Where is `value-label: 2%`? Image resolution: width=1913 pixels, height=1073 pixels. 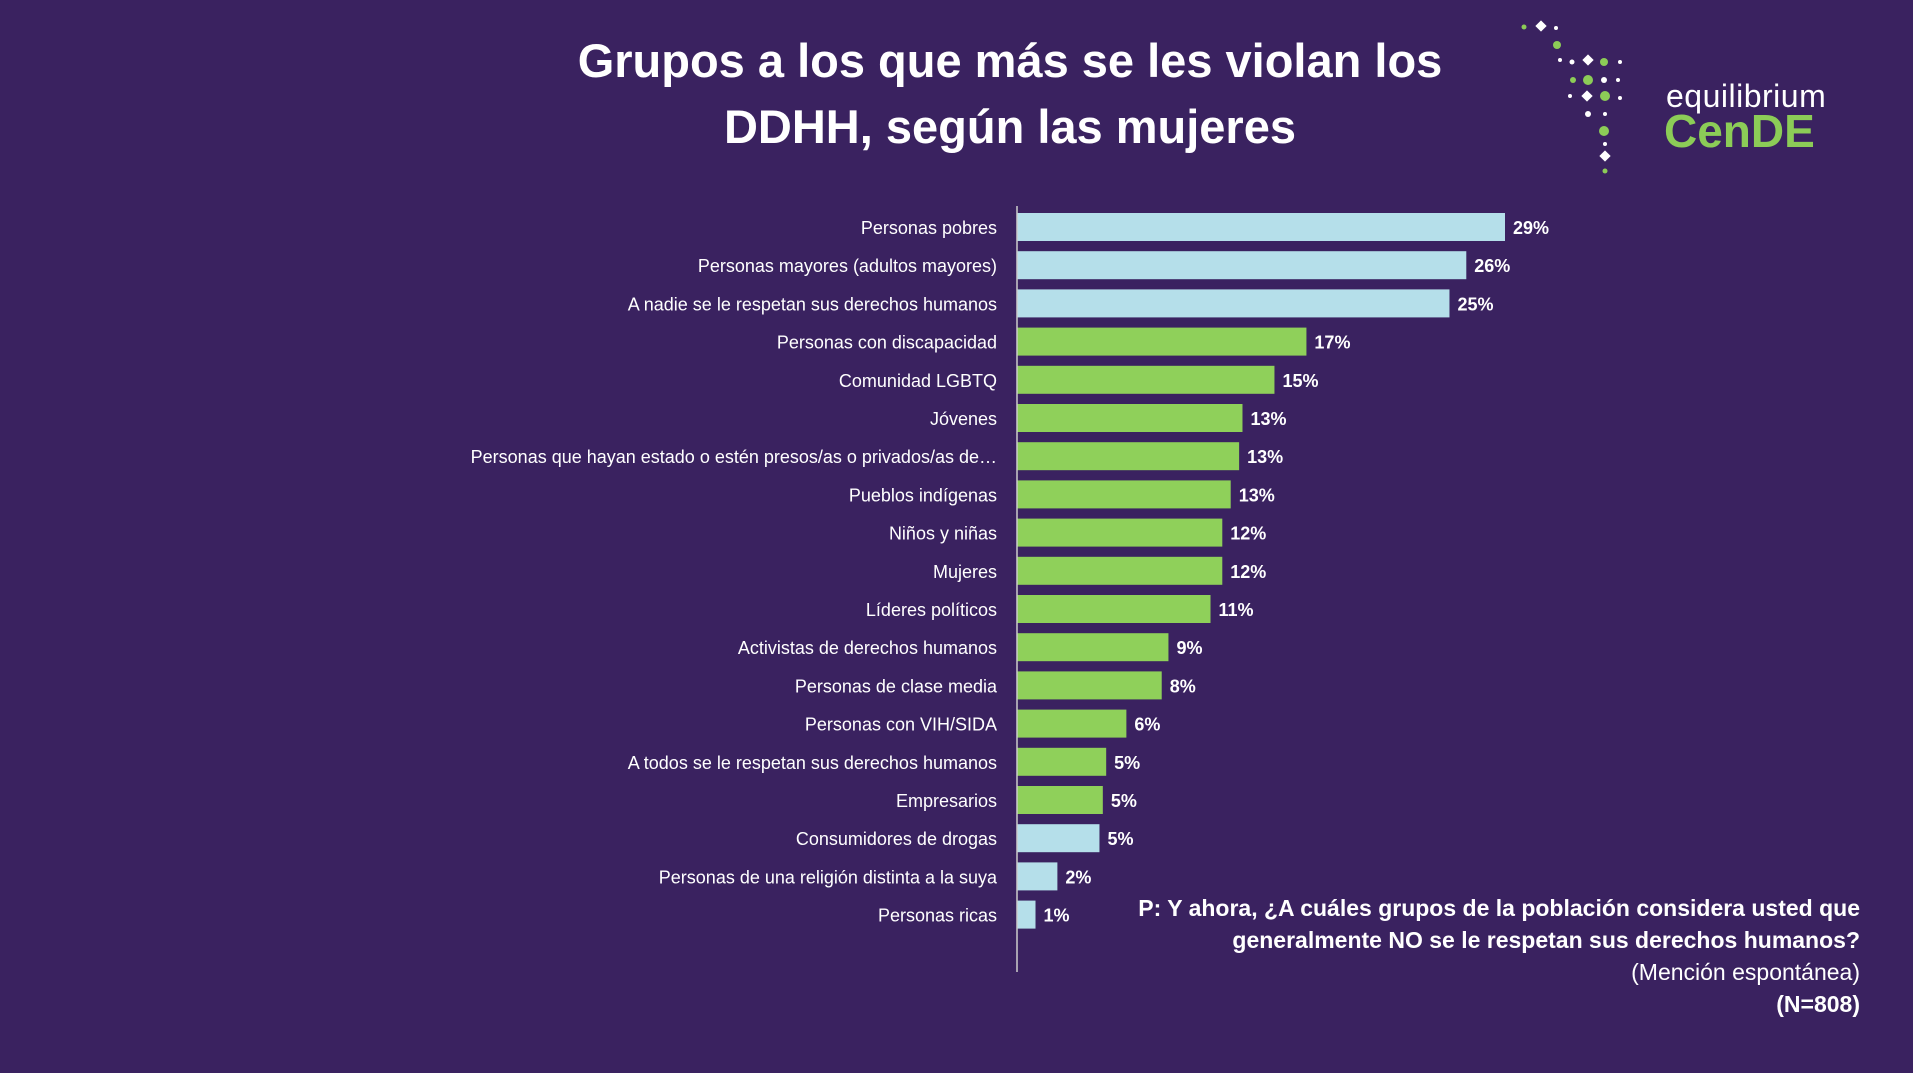 value-label: 2% is located at coordinates (1078, 877).